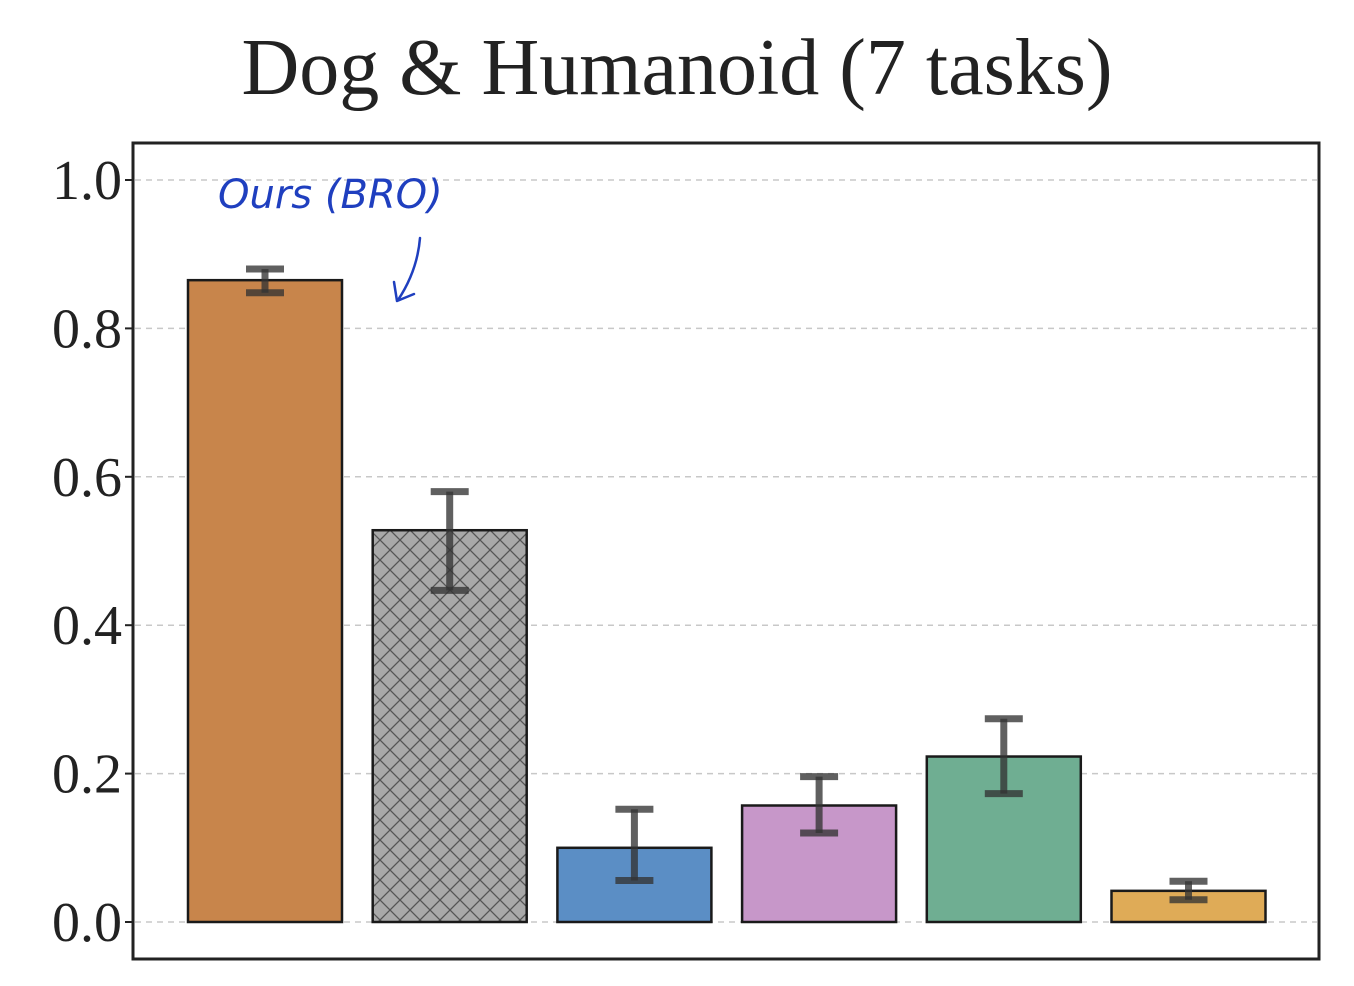 Image resolution: width=1354 pixels, height=986 pixels. I want to click on annotation-text: Ours (BRO), so click(330, 195).